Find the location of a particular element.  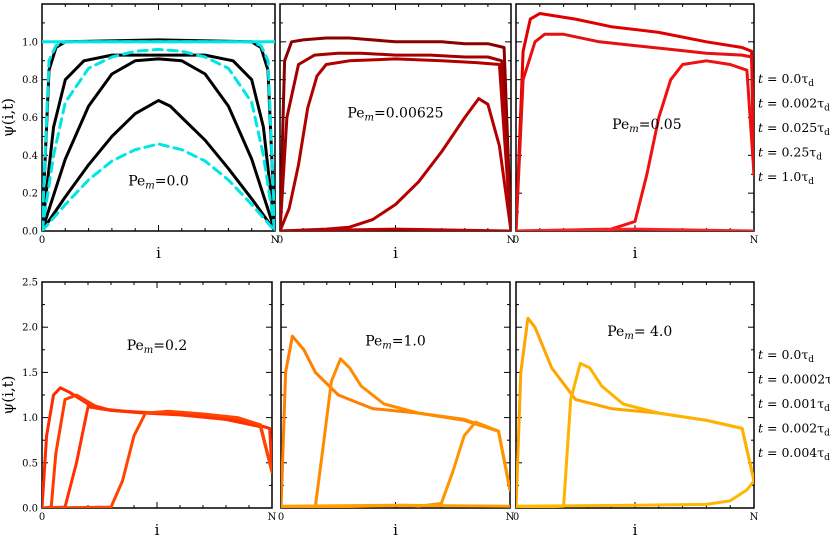

y-tick-label: 0.6 is located at coordinates (30, 118).